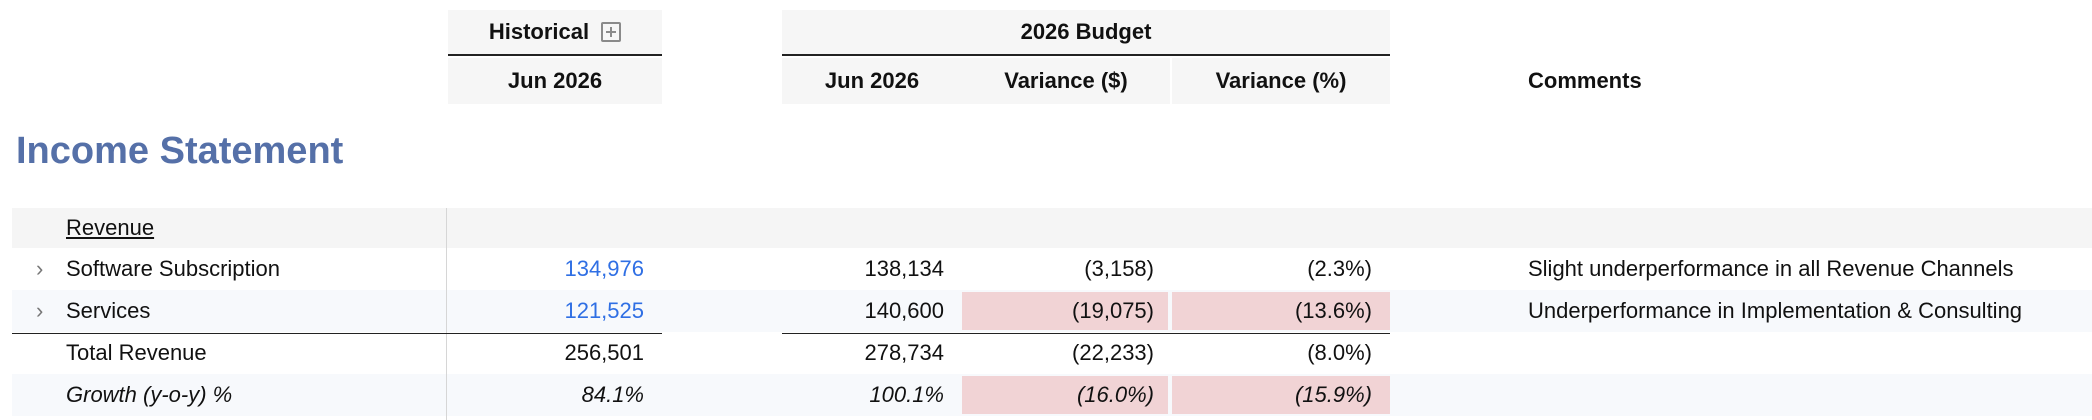 The width and height of the screenshot is (2092, 420). Describe the element at coordinates (1585, 80) in the screenshot. I see `comments-header: Comments` at that location.